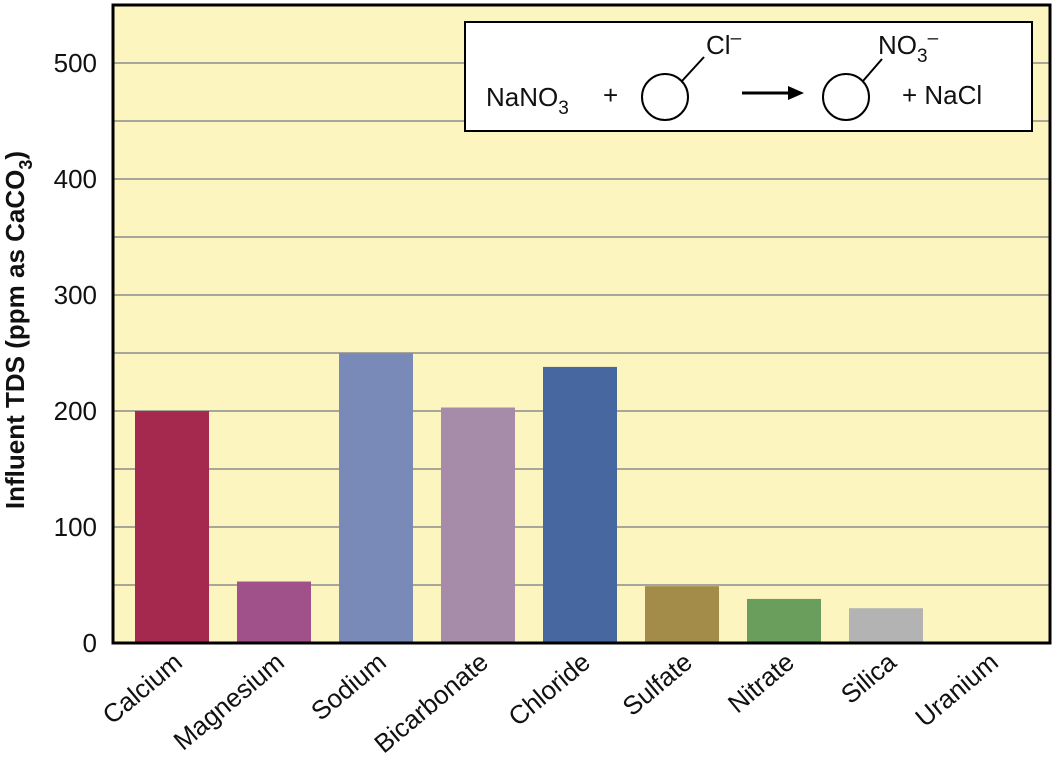 The width and height of the screenshot is (1054, 759). I want to click on y-tick-label: 100, so click(75, 527).